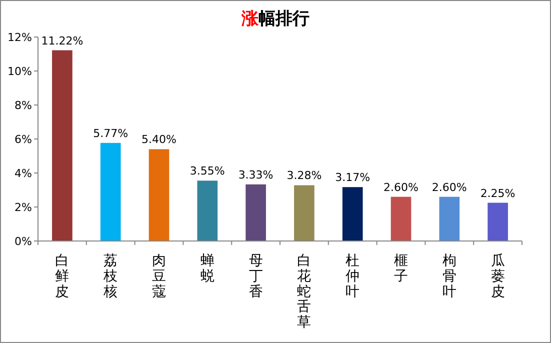 The width and height of the screenshot is (551, 343). What do you see at coordinates (304, 292) in the screenshot?
I see `x-tick-label: 白花蛇舌草` at bounding box center [304, 292].